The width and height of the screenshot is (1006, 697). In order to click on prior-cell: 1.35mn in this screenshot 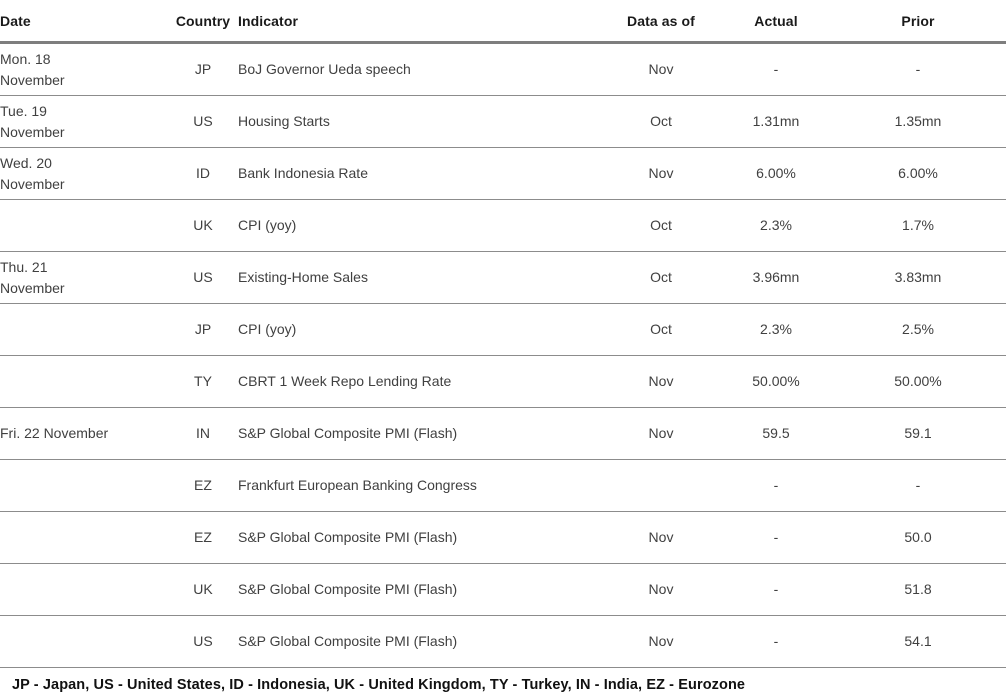, I will do `click(918, 121)`.